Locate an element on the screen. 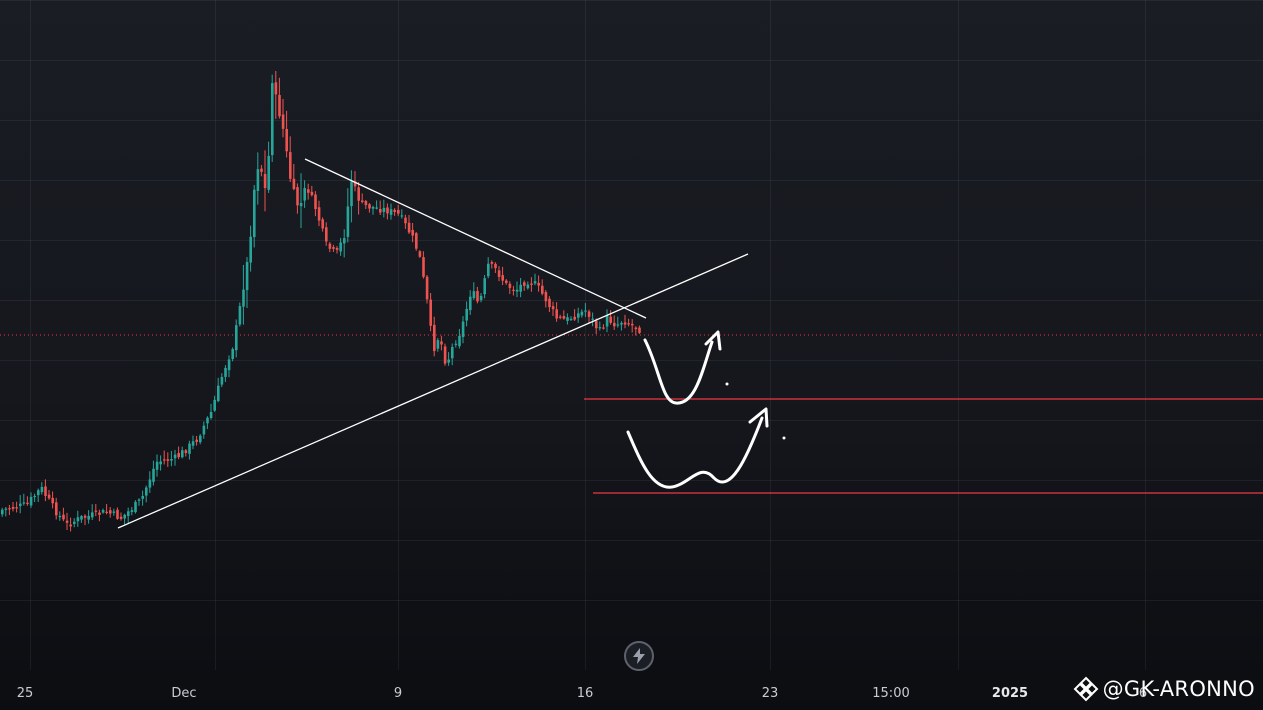 The height and width of the screenshot is (710, 1263). descending-trendline is located at coordinates (475, 238).